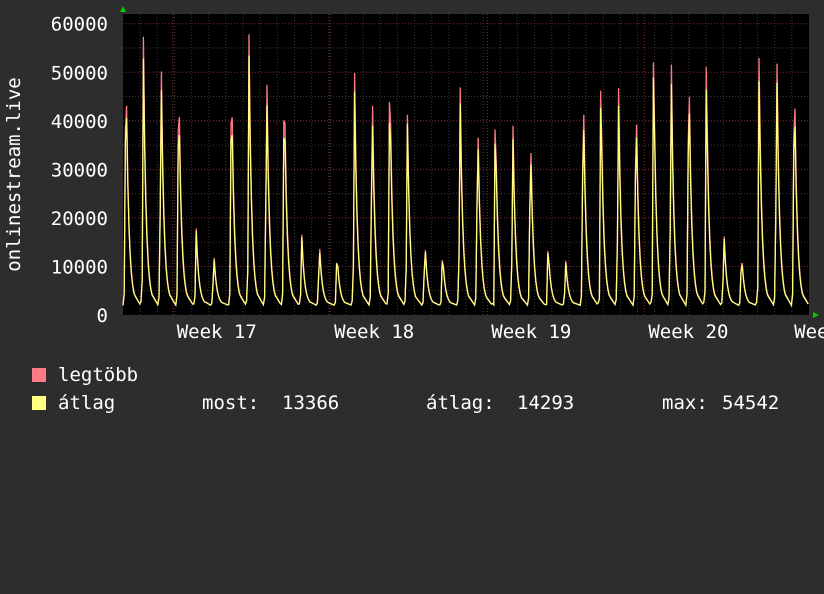 The image size is (824, 594). What do you see at coordinates (374, 332) in the screenshot?
I see `x-tick-label: Week 18` at bounding box center [374, 332].